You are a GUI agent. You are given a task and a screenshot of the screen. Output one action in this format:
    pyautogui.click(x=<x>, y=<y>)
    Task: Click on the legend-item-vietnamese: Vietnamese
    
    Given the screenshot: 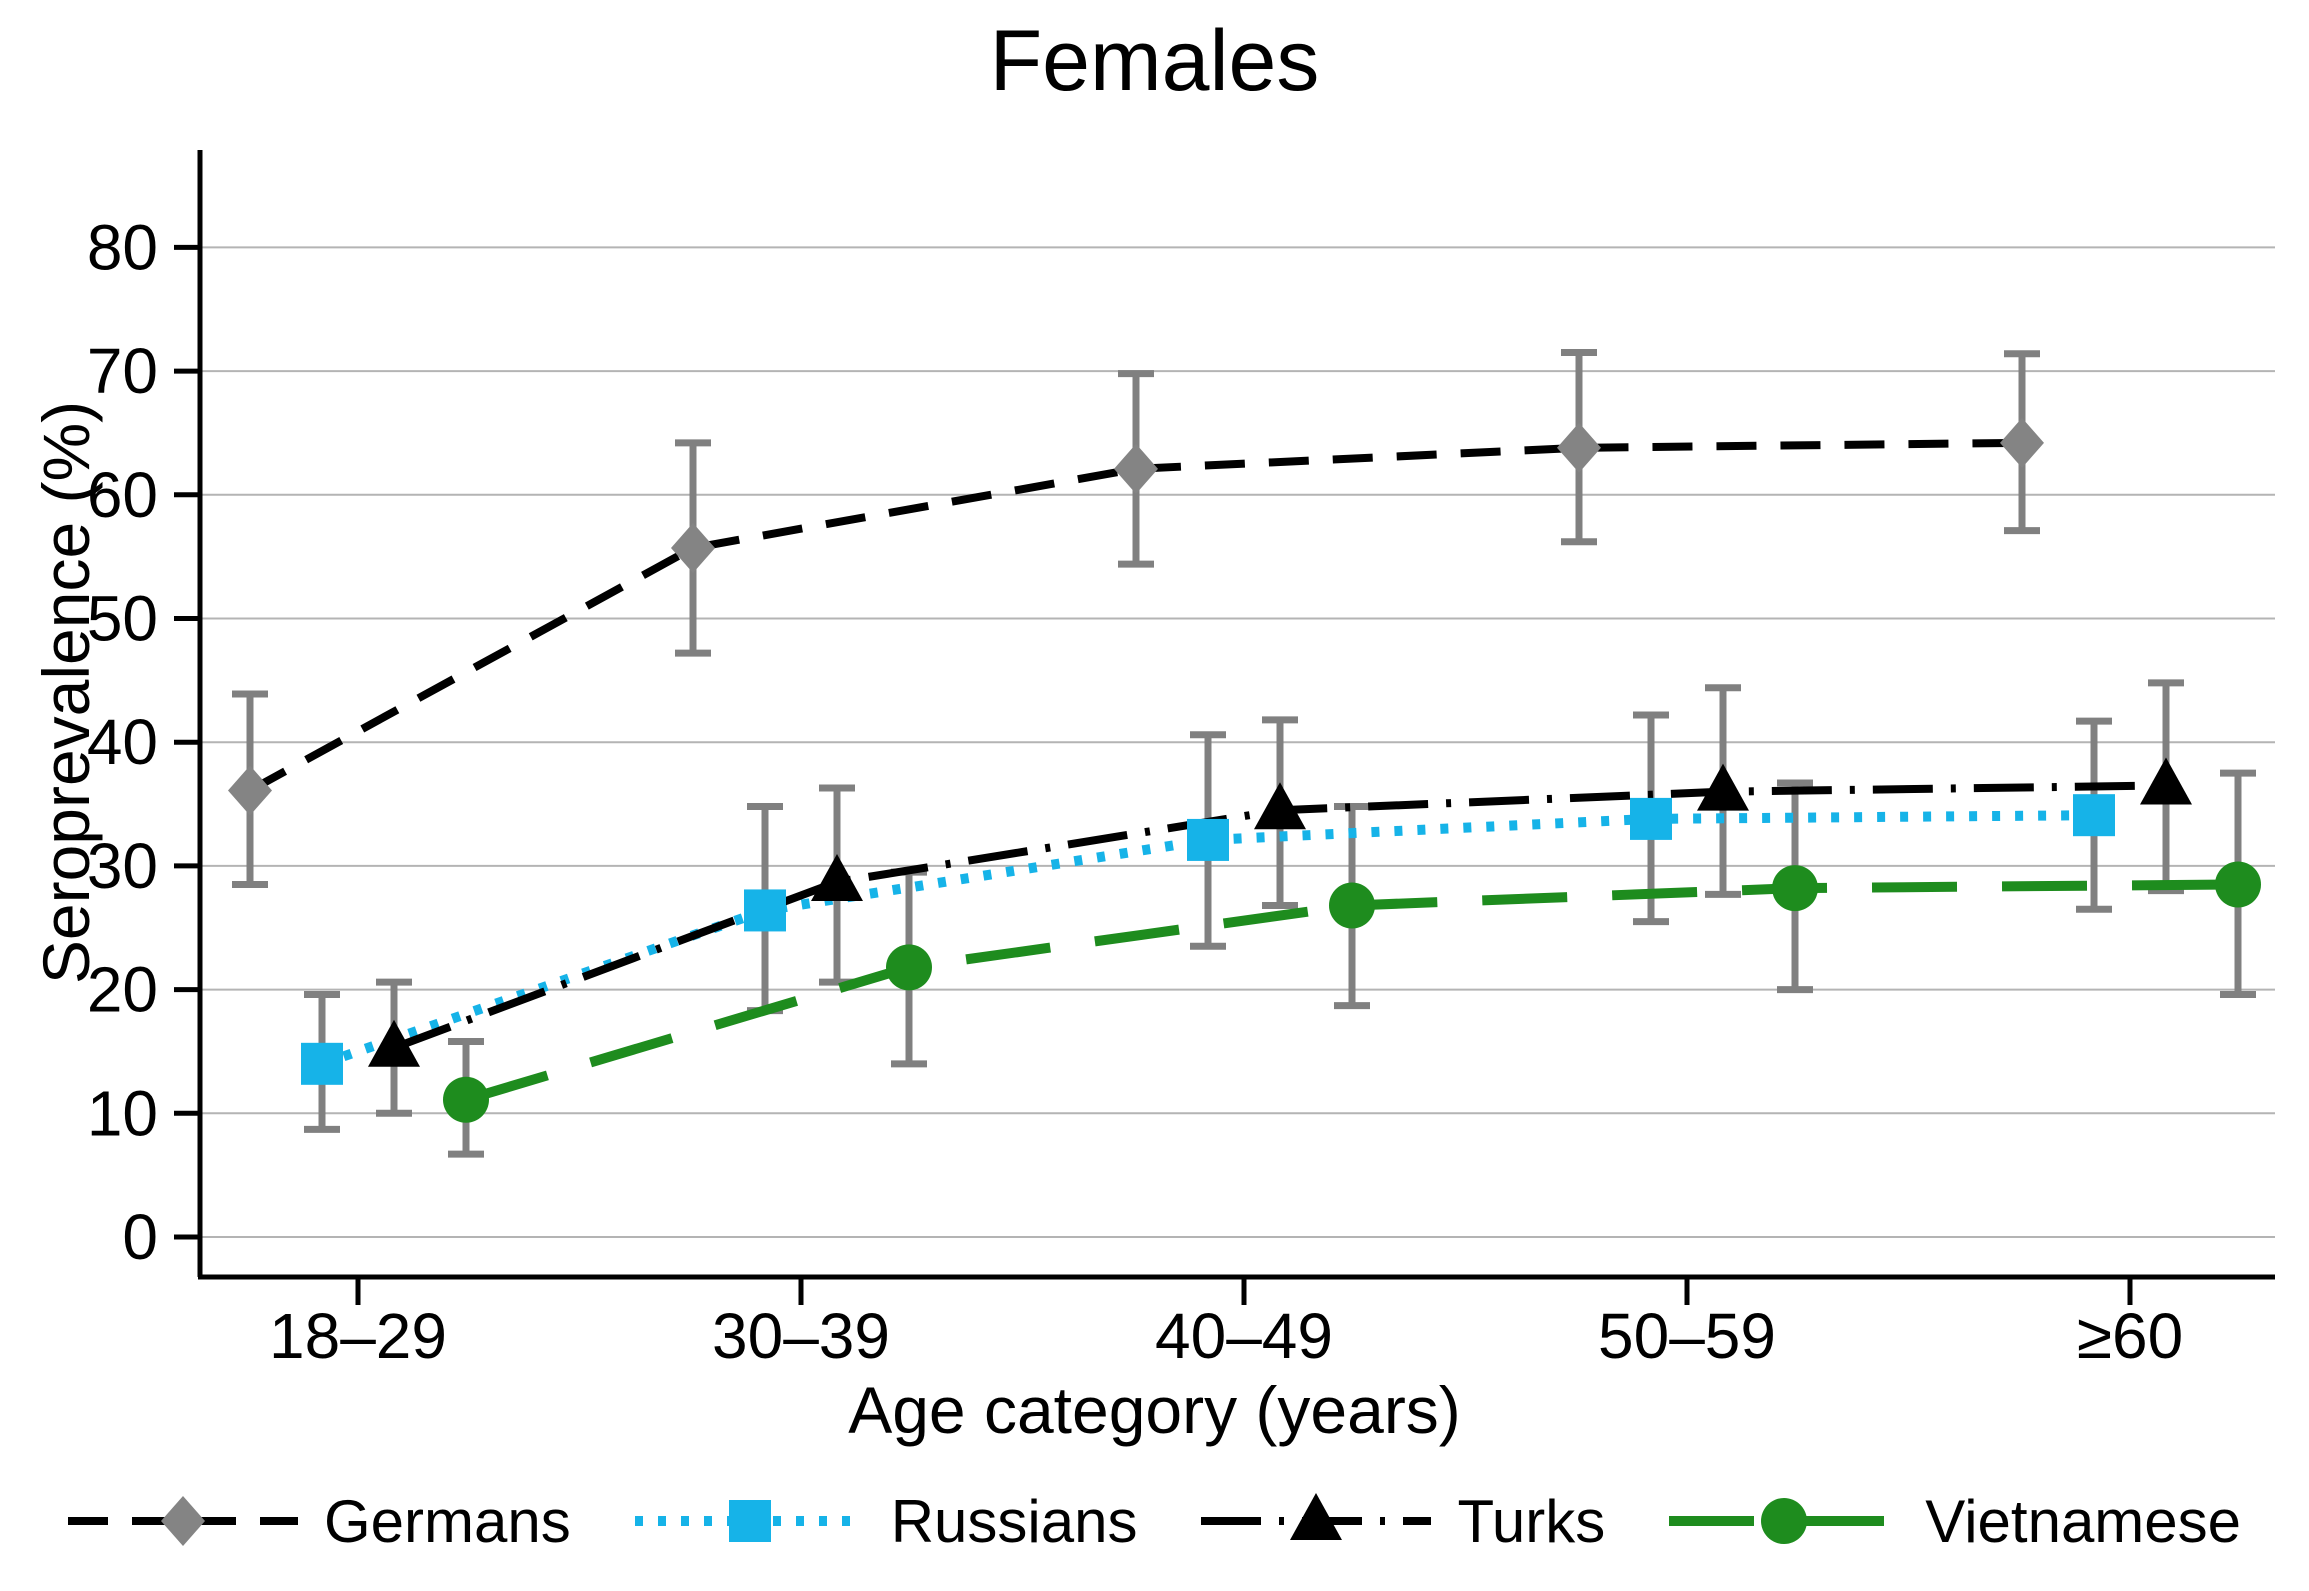 What is the action you would take?
    pyautogui.click(x=1955, y=1521)
    